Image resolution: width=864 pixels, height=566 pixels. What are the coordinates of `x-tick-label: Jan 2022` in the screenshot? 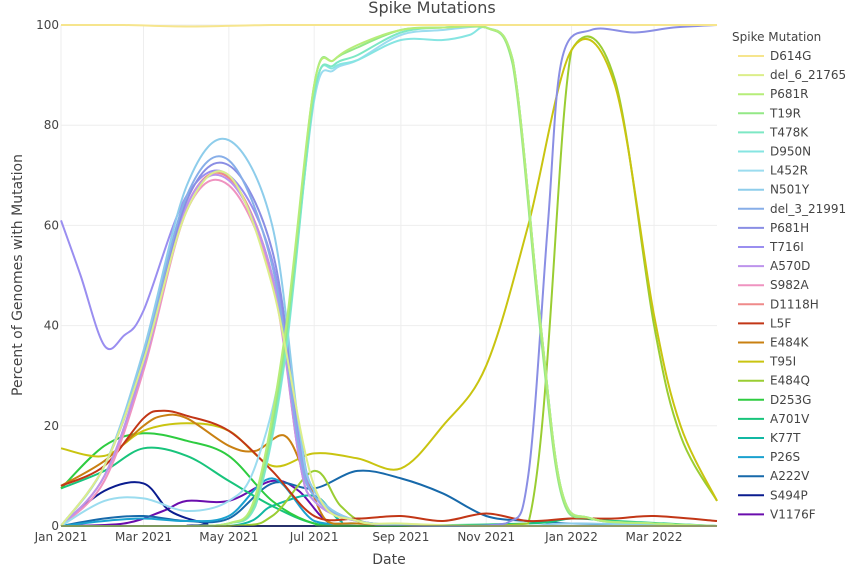 It's located at (571, 537).